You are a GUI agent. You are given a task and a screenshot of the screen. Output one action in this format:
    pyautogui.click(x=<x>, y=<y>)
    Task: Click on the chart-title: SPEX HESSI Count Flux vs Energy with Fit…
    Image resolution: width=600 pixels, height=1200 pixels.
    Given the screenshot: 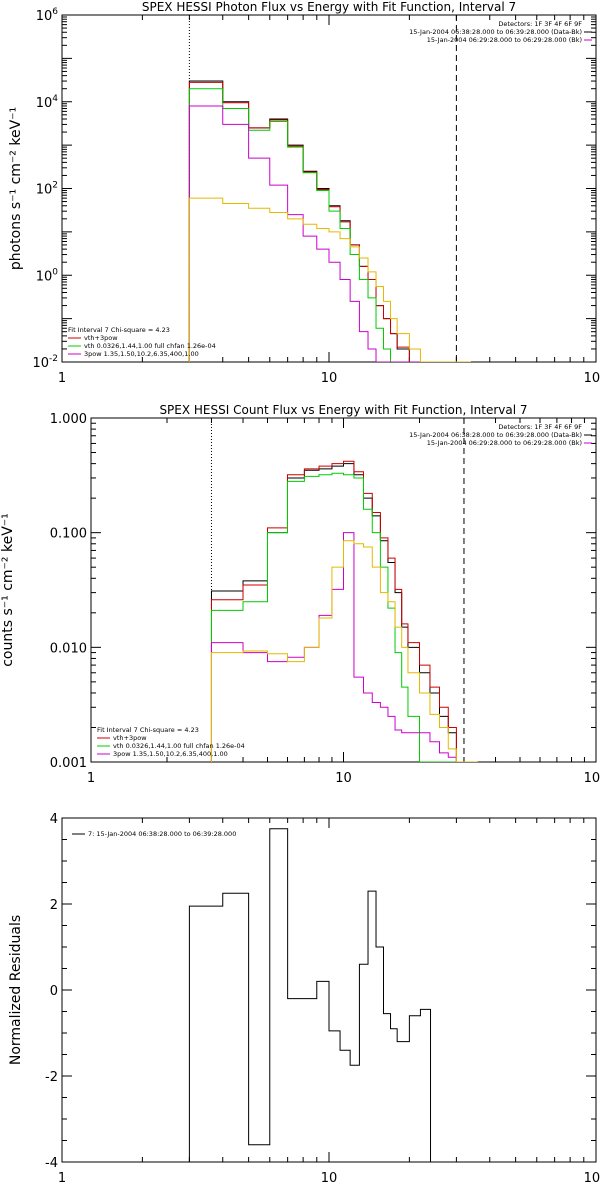 What is the action you would take?
    pyautogui.click(x=343, y=410)
    